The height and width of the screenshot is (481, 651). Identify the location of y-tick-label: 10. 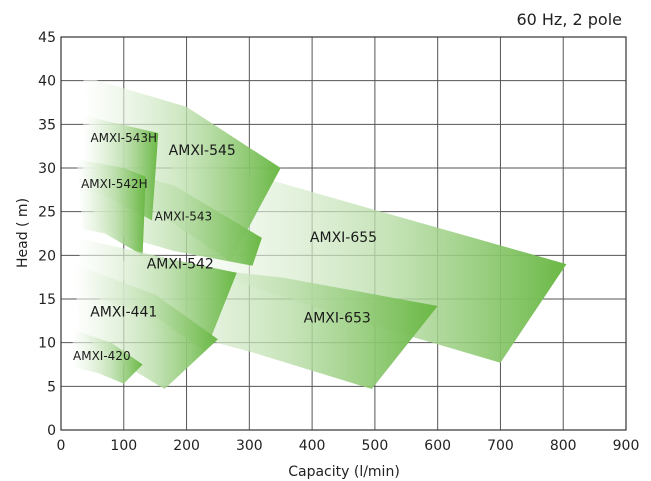
(47, 344).